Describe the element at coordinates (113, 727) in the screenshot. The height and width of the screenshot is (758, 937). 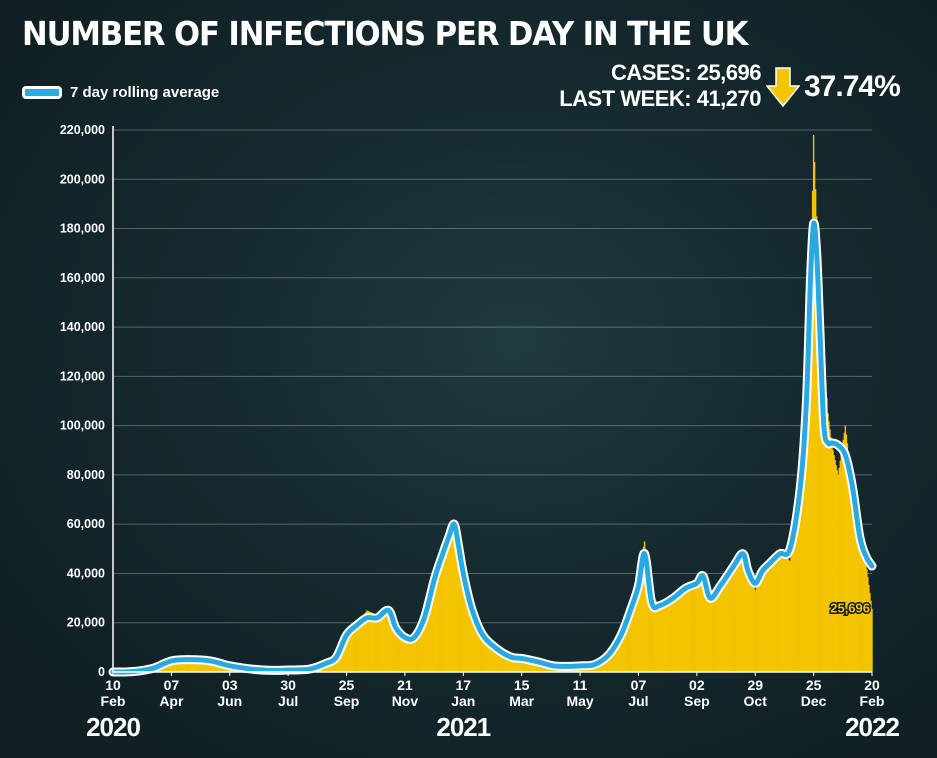
I see `year-label: 2020` at that location.